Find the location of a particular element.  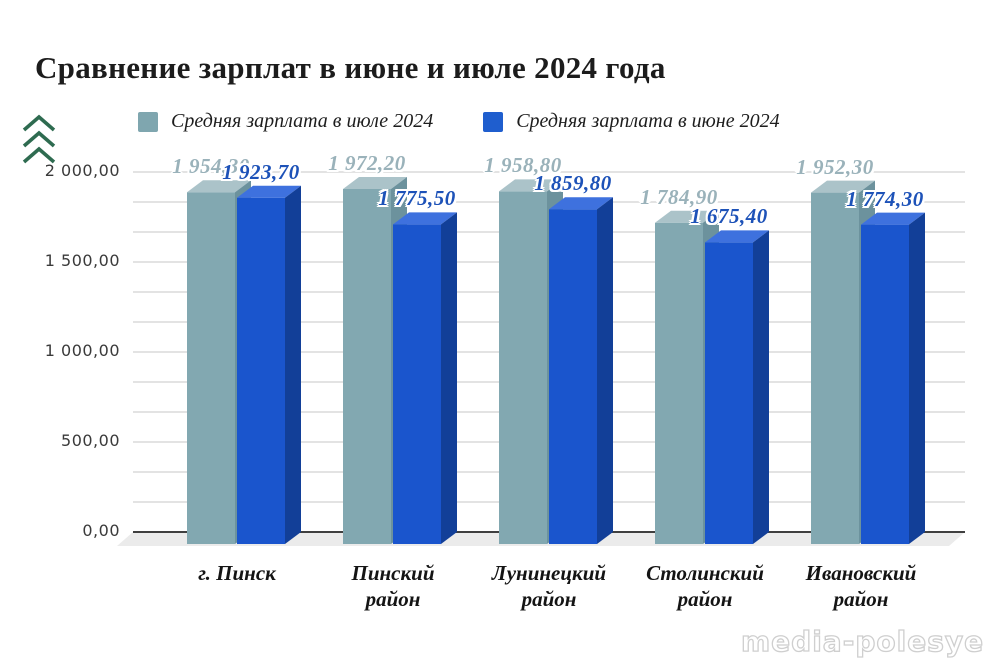

legend-swatch-july is located at coordinates (148, 121).